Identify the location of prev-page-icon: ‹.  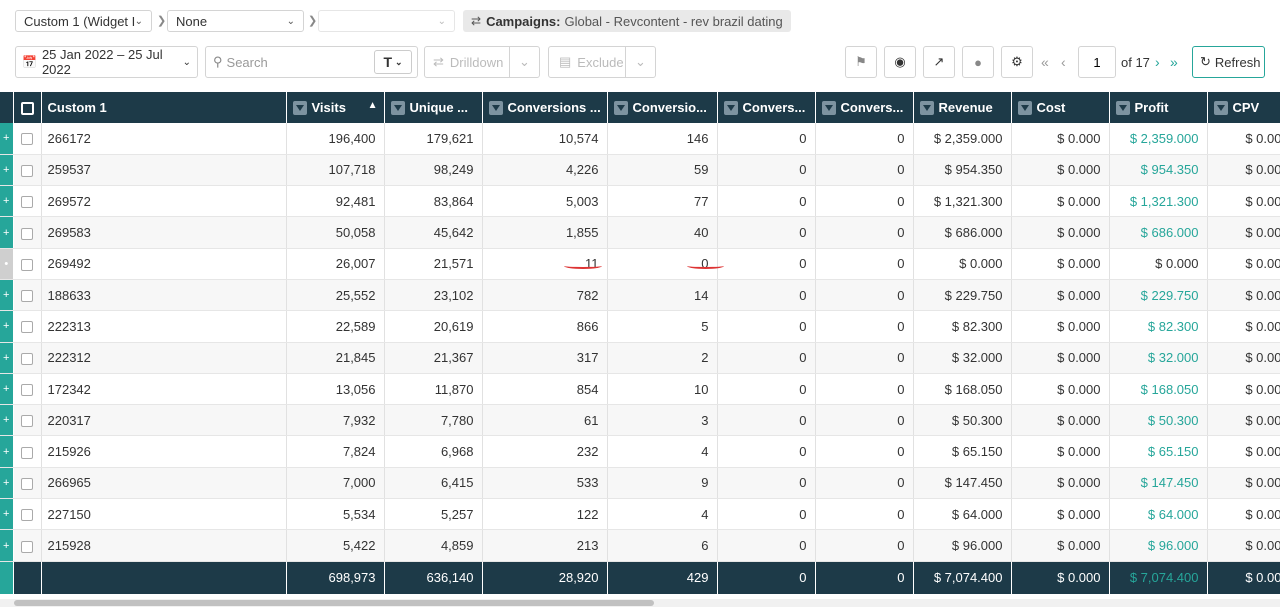
(1063, 62).